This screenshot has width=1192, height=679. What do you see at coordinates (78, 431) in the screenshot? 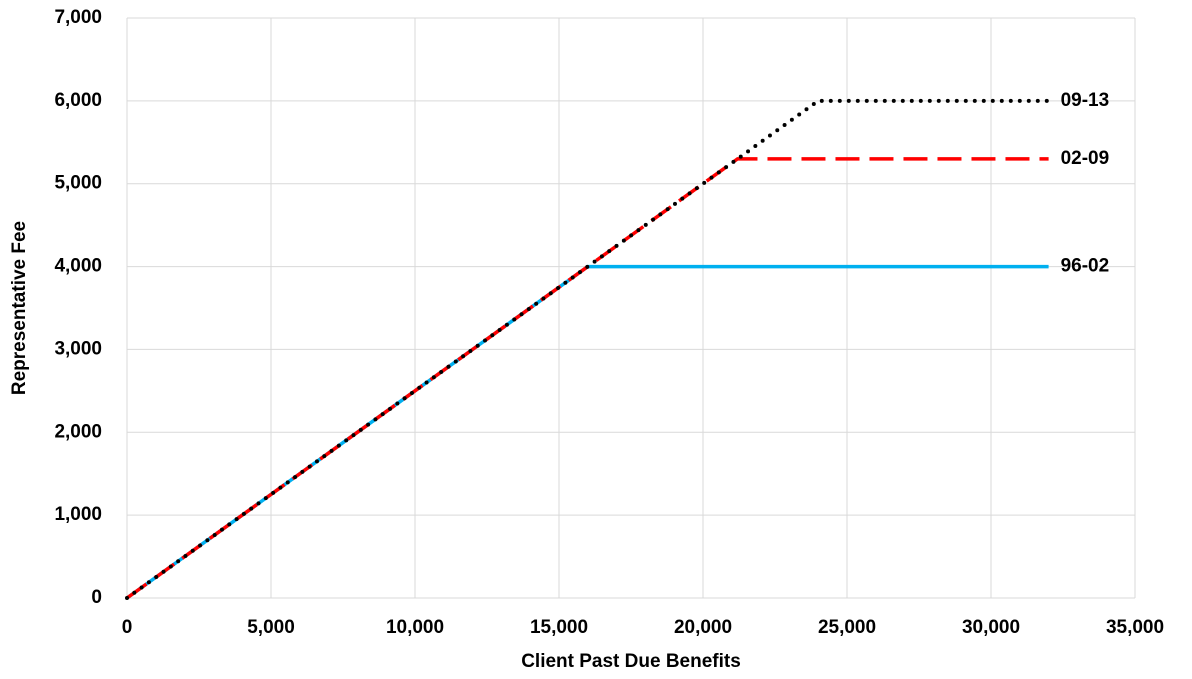
I see `y-tick-label: 2,000` at bounding box center [78, 431].